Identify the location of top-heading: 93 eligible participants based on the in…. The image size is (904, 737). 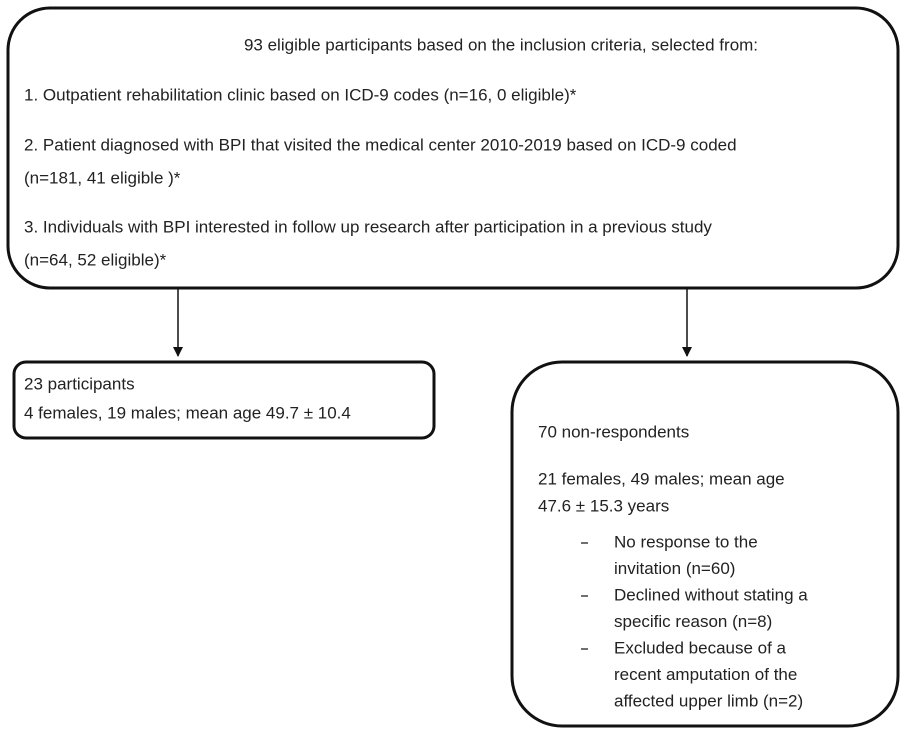
(501, 44).